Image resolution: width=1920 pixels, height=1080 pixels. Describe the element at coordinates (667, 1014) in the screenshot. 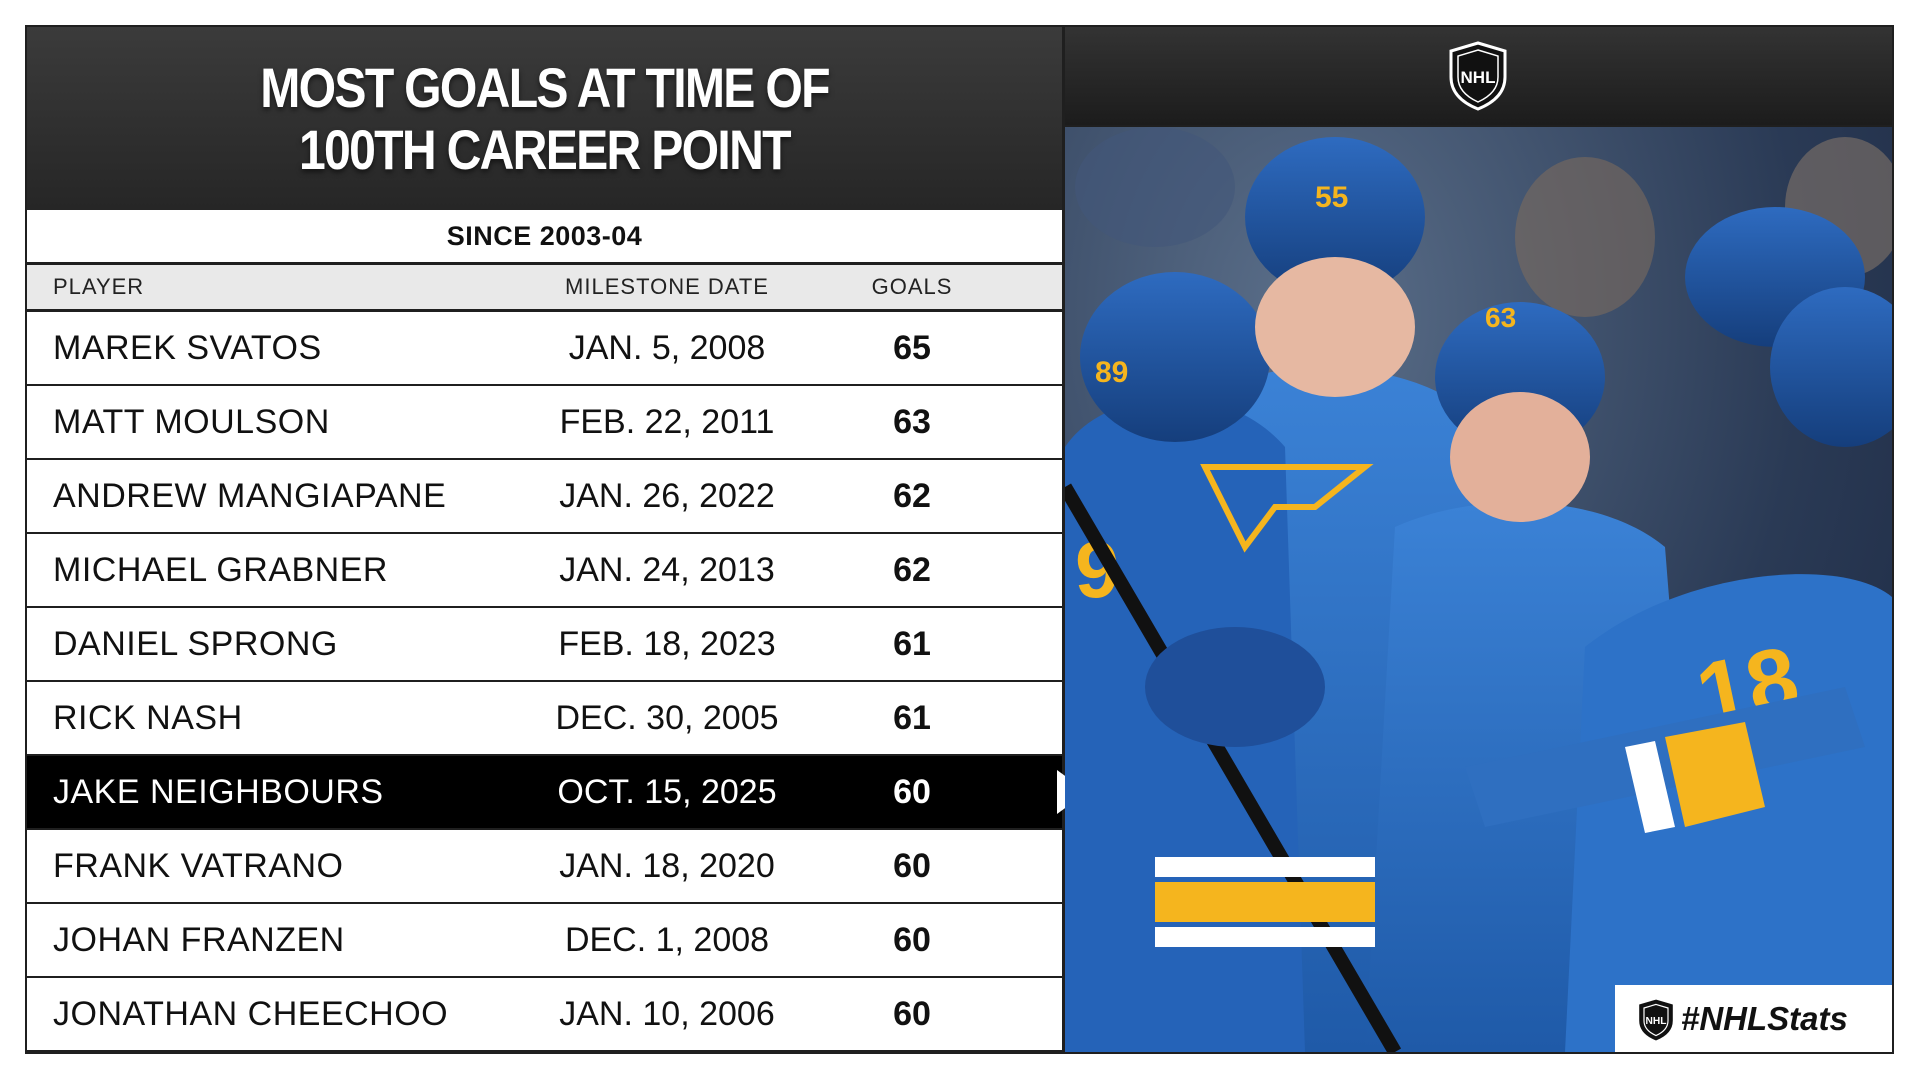

I see `milestone-date: JAN. 10, 2006` at that location.